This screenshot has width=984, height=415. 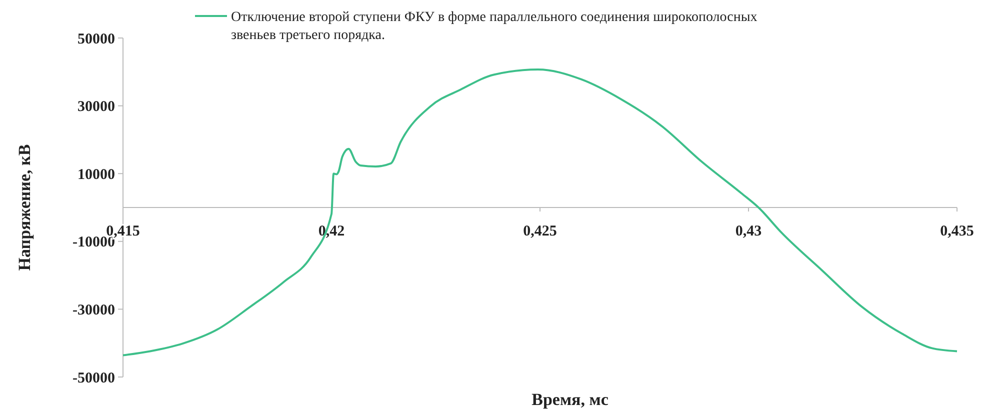 I want to click on x-tick-label: 0,425, so click(x=540, y=232).